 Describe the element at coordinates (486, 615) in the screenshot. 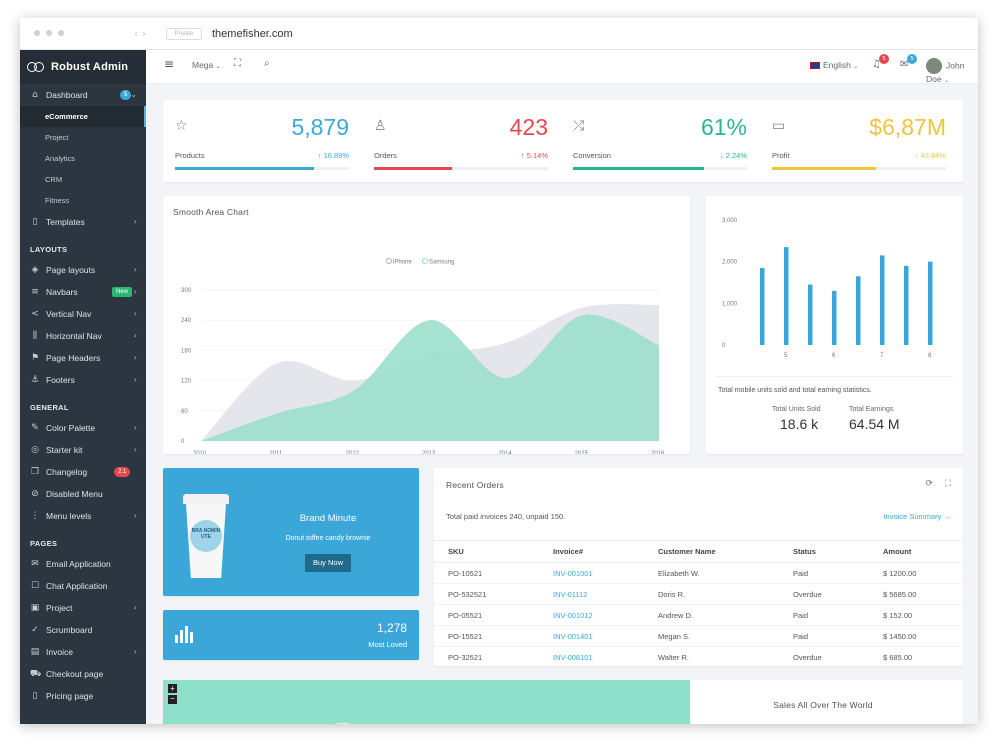

I see `sku-cell: PO-05521` at that location.